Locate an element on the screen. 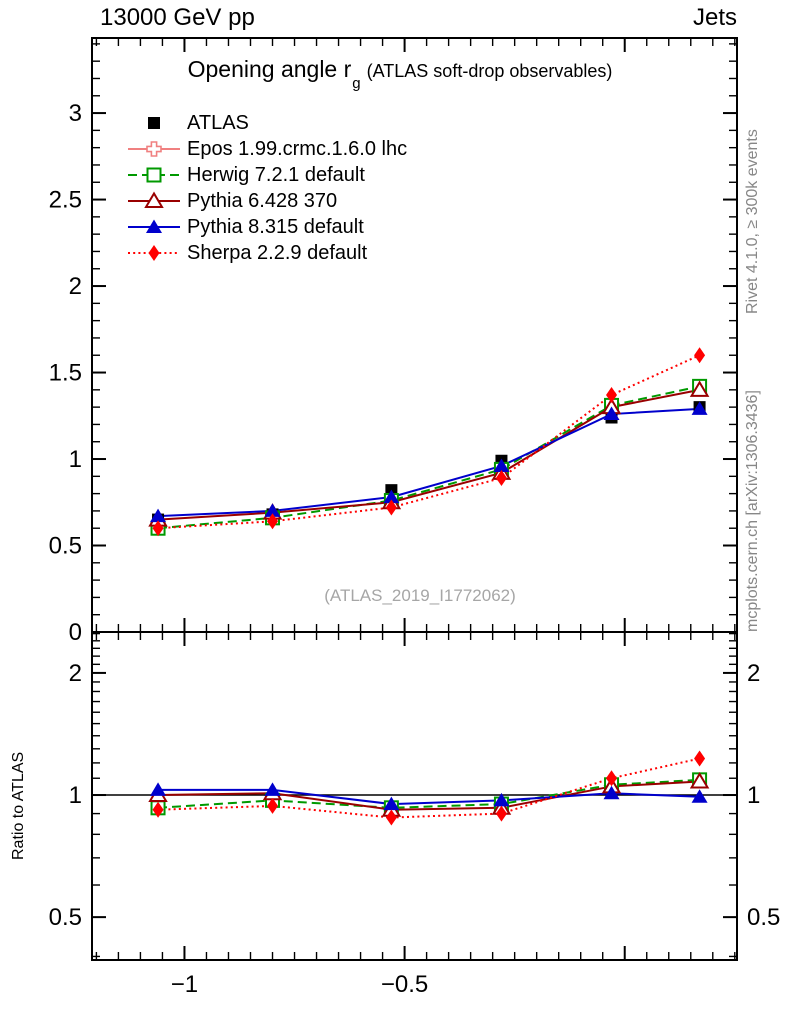 The height and width of the screenshot is (1024, 786). main-y-tick-label: 3 is located at coordinates (75, 113).